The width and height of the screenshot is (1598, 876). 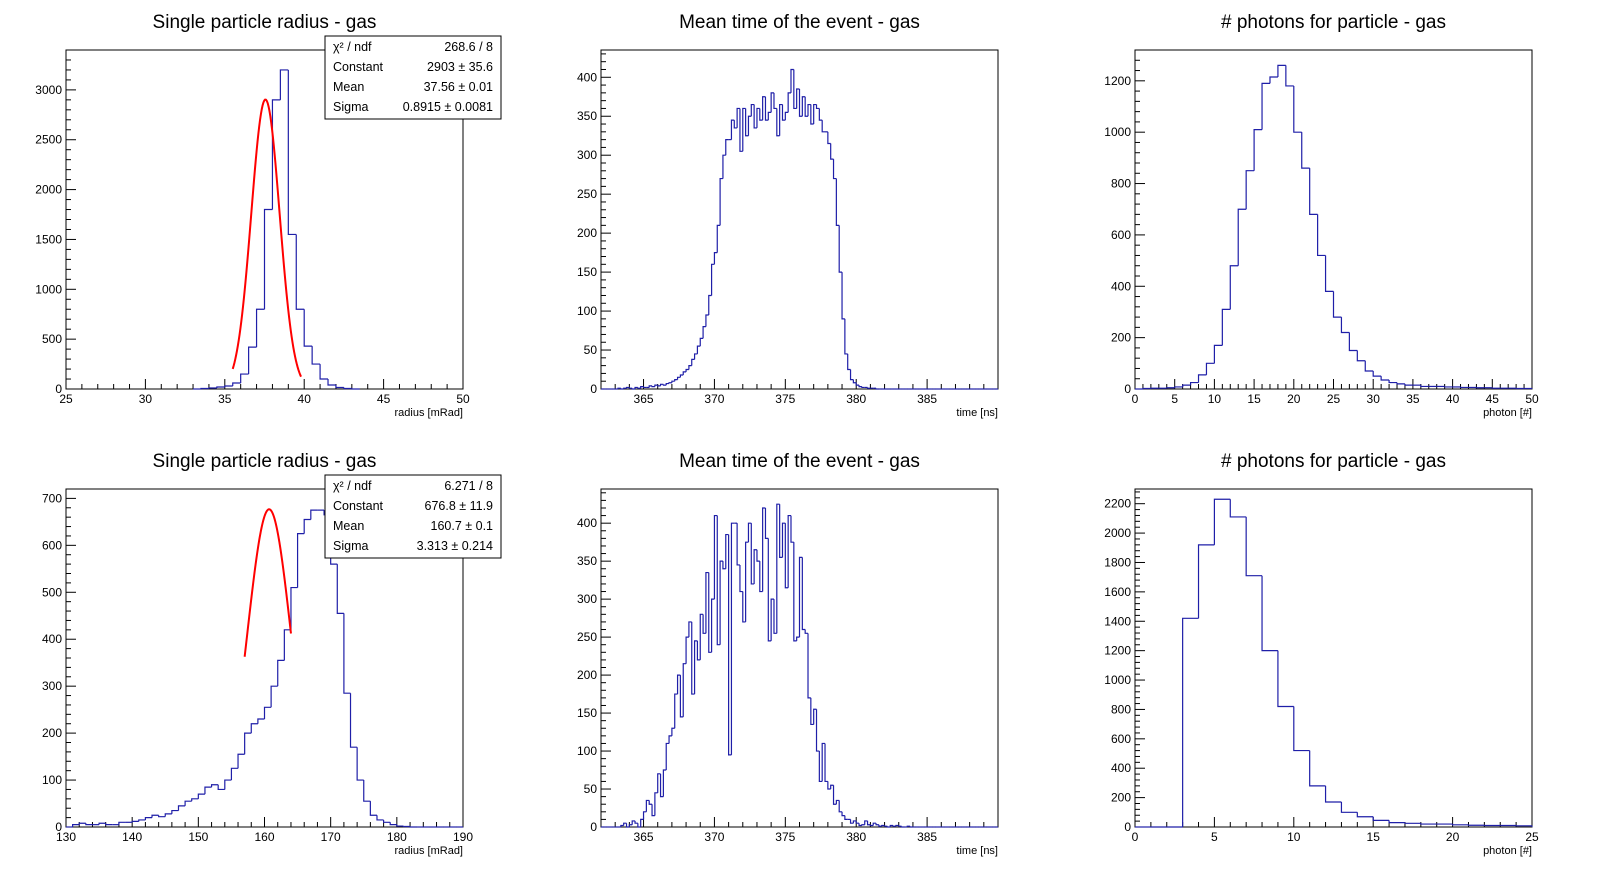 What do you see at coordinates (448, 107) in the screenshot?
I see `stats-value: 0.8915 ± 0.0081` at bounding box center [448, 107].